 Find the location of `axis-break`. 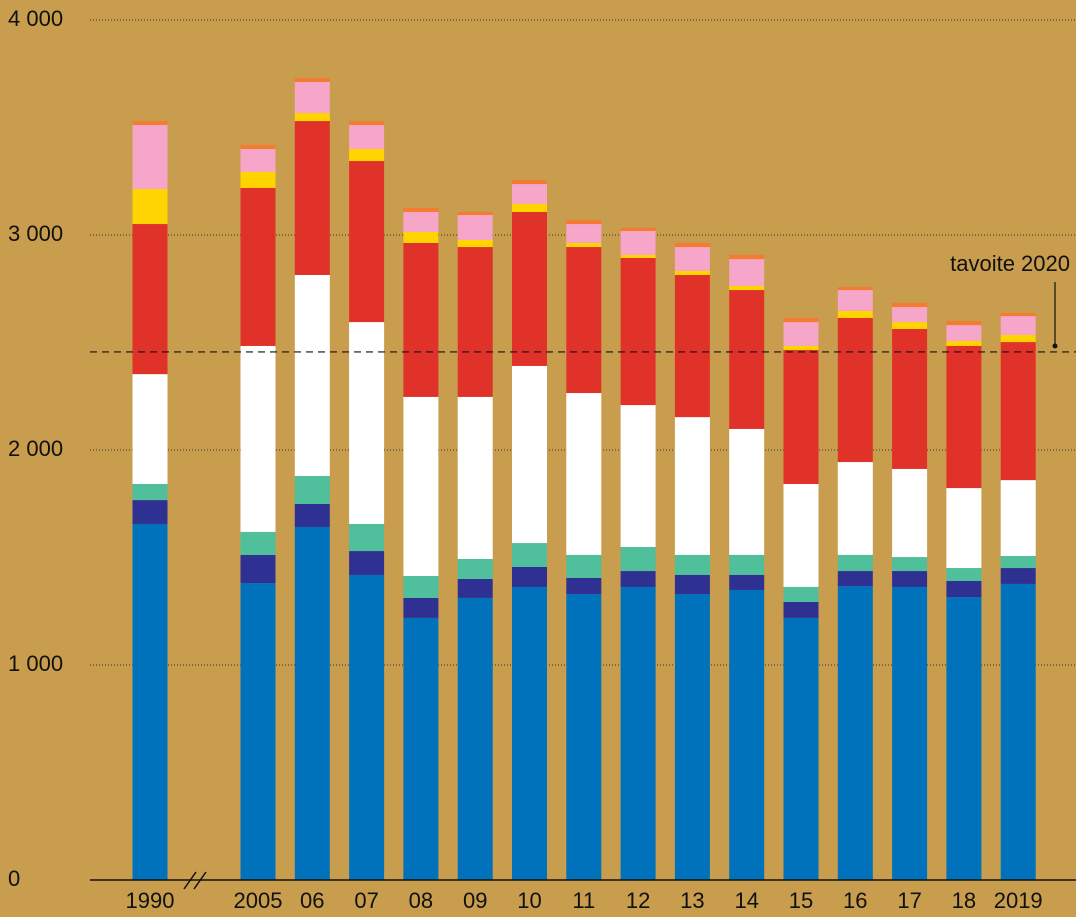

axis-break is located at coordinates (195, 880).